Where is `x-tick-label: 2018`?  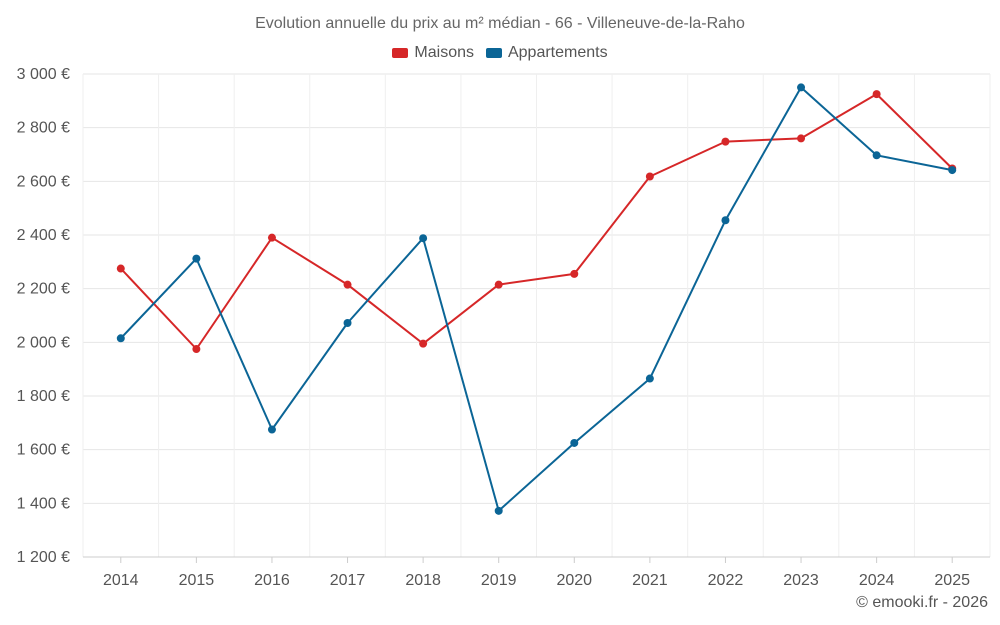 x-tick-label: 2018 is located at coordinates (423, 580).